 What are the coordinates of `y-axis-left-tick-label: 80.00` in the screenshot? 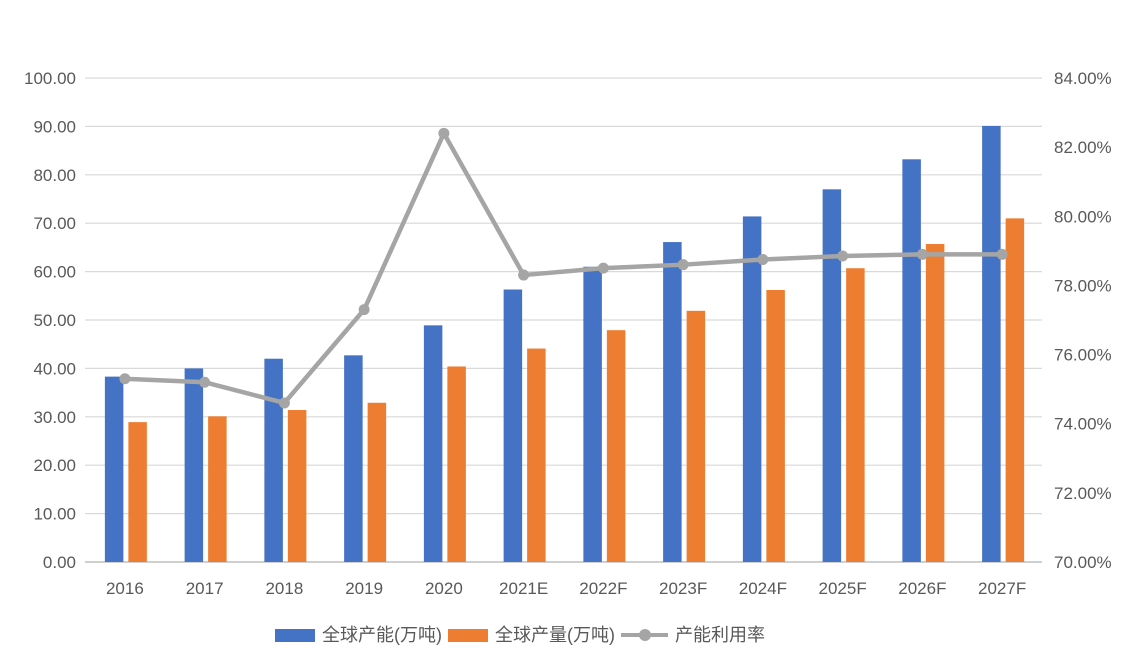 It's located at (54, 175).